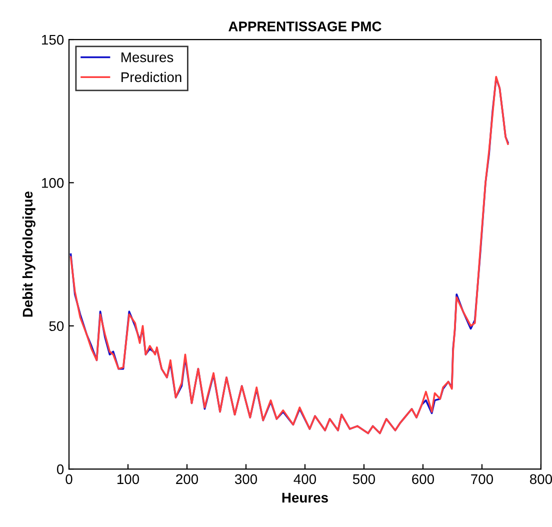  What do you see at coordinates (187, 479) in the screenshot?
I see `x-tick-label: 200` at bounding box center [187, 479].